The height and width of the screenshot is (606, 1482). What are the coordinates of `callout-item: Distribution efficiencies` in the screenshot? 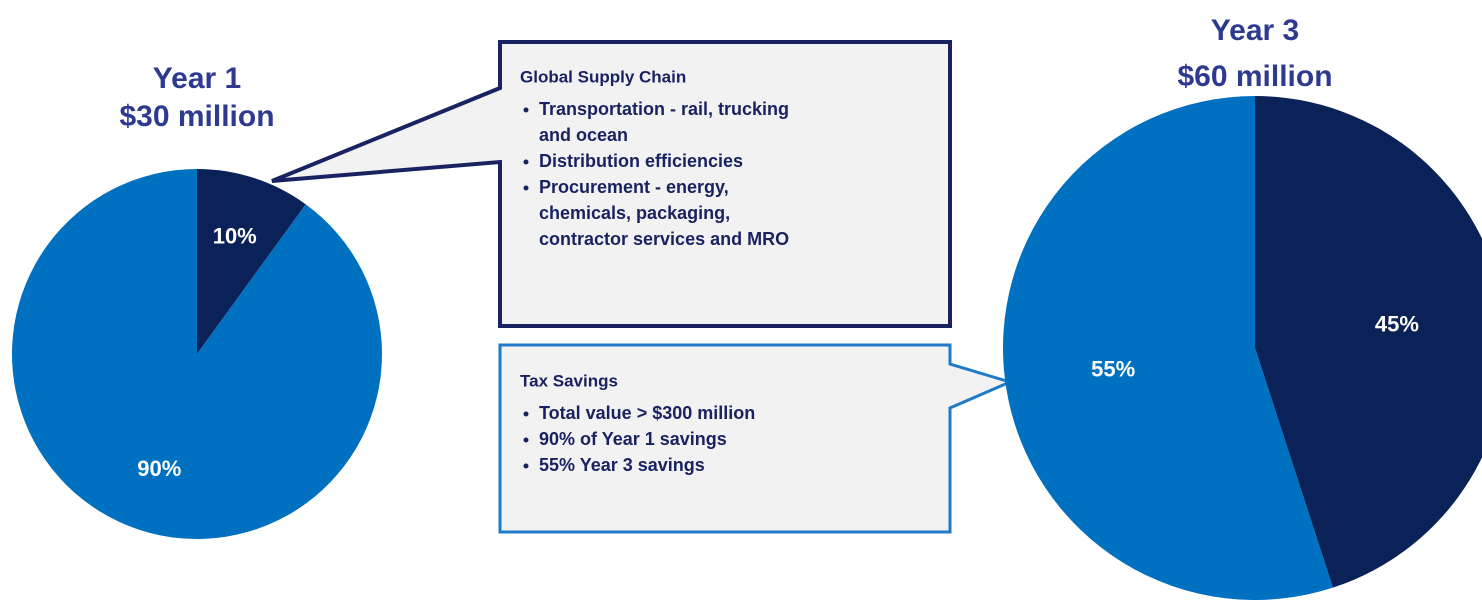 It's located at (641, 161).